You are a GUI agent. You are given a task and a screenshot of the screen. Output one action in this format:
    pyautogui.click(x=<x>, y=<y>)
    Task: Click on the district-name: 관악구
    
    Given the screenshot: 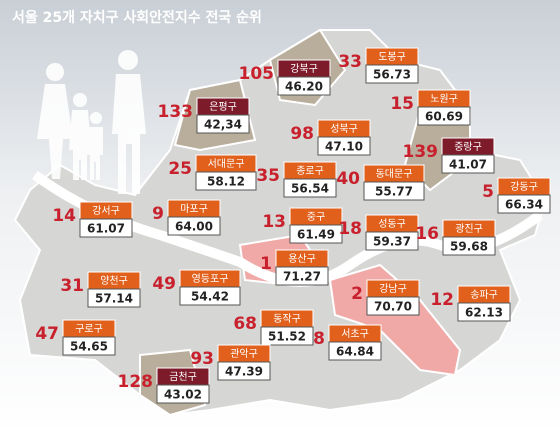 What is the action you would take?
    pyautogui.click(x=244, y=354)
    